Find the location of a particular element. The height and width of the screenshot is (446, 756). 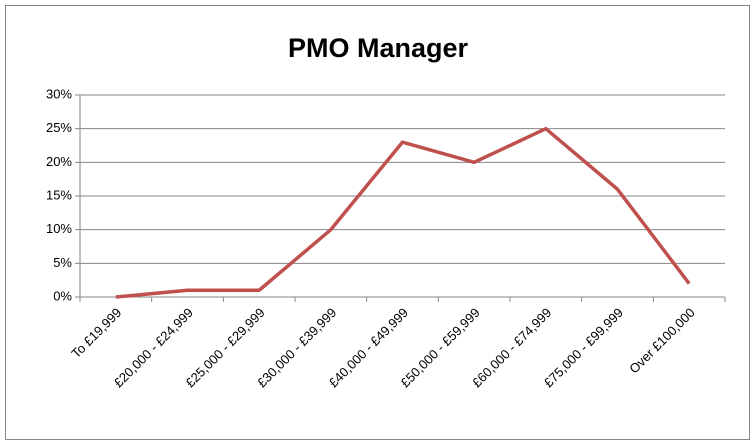

y-tick-label: 15% is located at coordinates (59, 194).